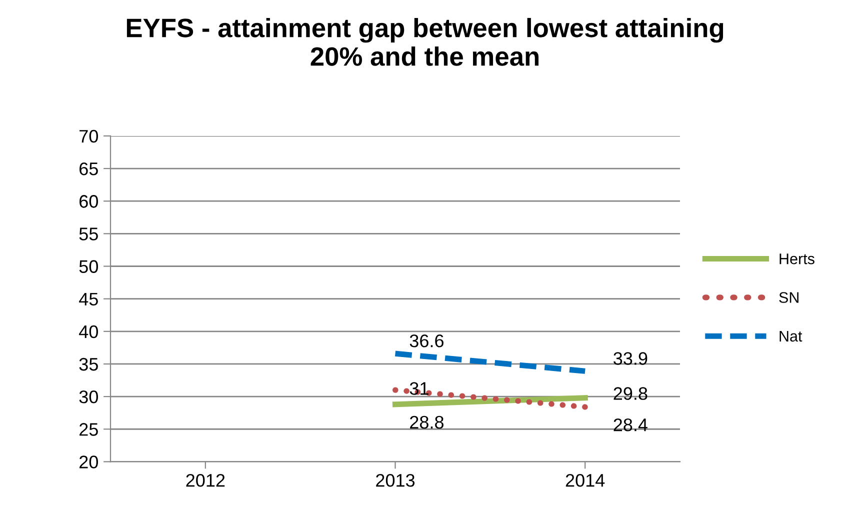 This screenshot has height=513, width=850. What do you see at coordinates (89, 429) in the screenshot?
I see `y-tick-label: 25` at bounding box center [89, 429].